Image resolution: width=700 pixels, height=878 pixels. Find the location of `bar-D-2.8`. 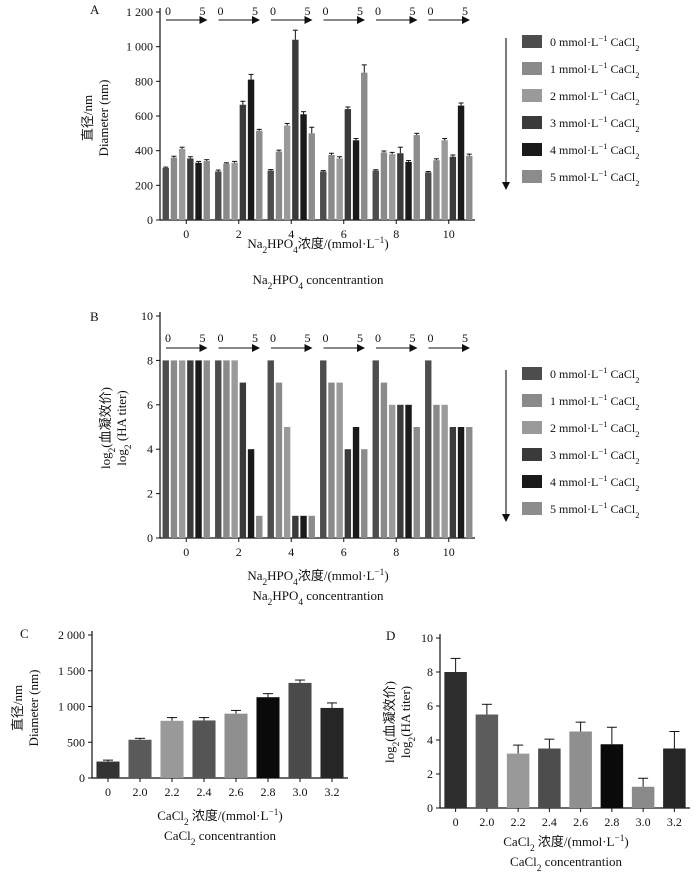

bar-D-2.8 is located at coordinates (612, 776).